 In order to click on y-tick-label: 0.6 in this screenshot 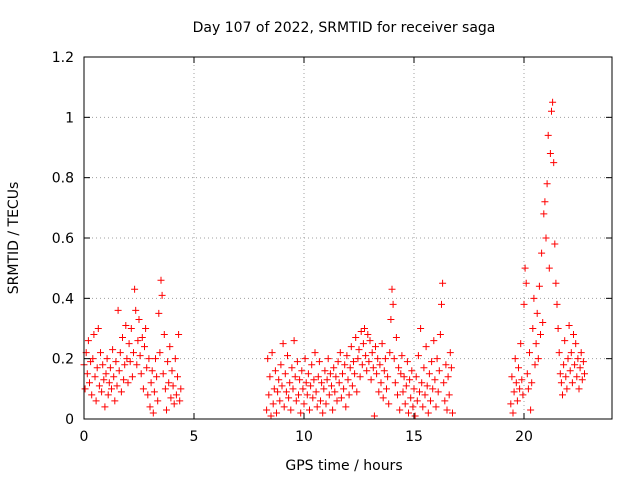, I will do `click(63, 239)`.